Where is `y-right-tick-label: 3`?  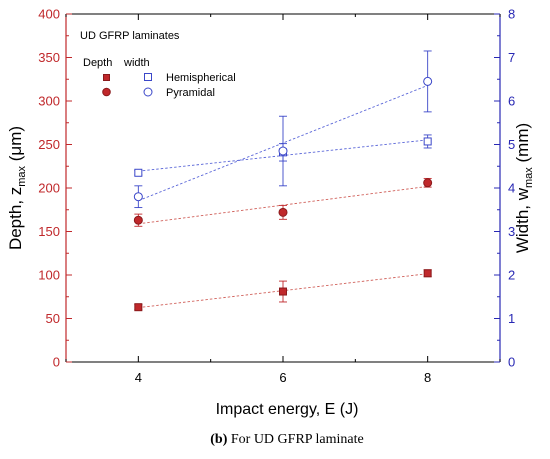
y-right-tick-label: 3 is located at coordinates (511, 231).